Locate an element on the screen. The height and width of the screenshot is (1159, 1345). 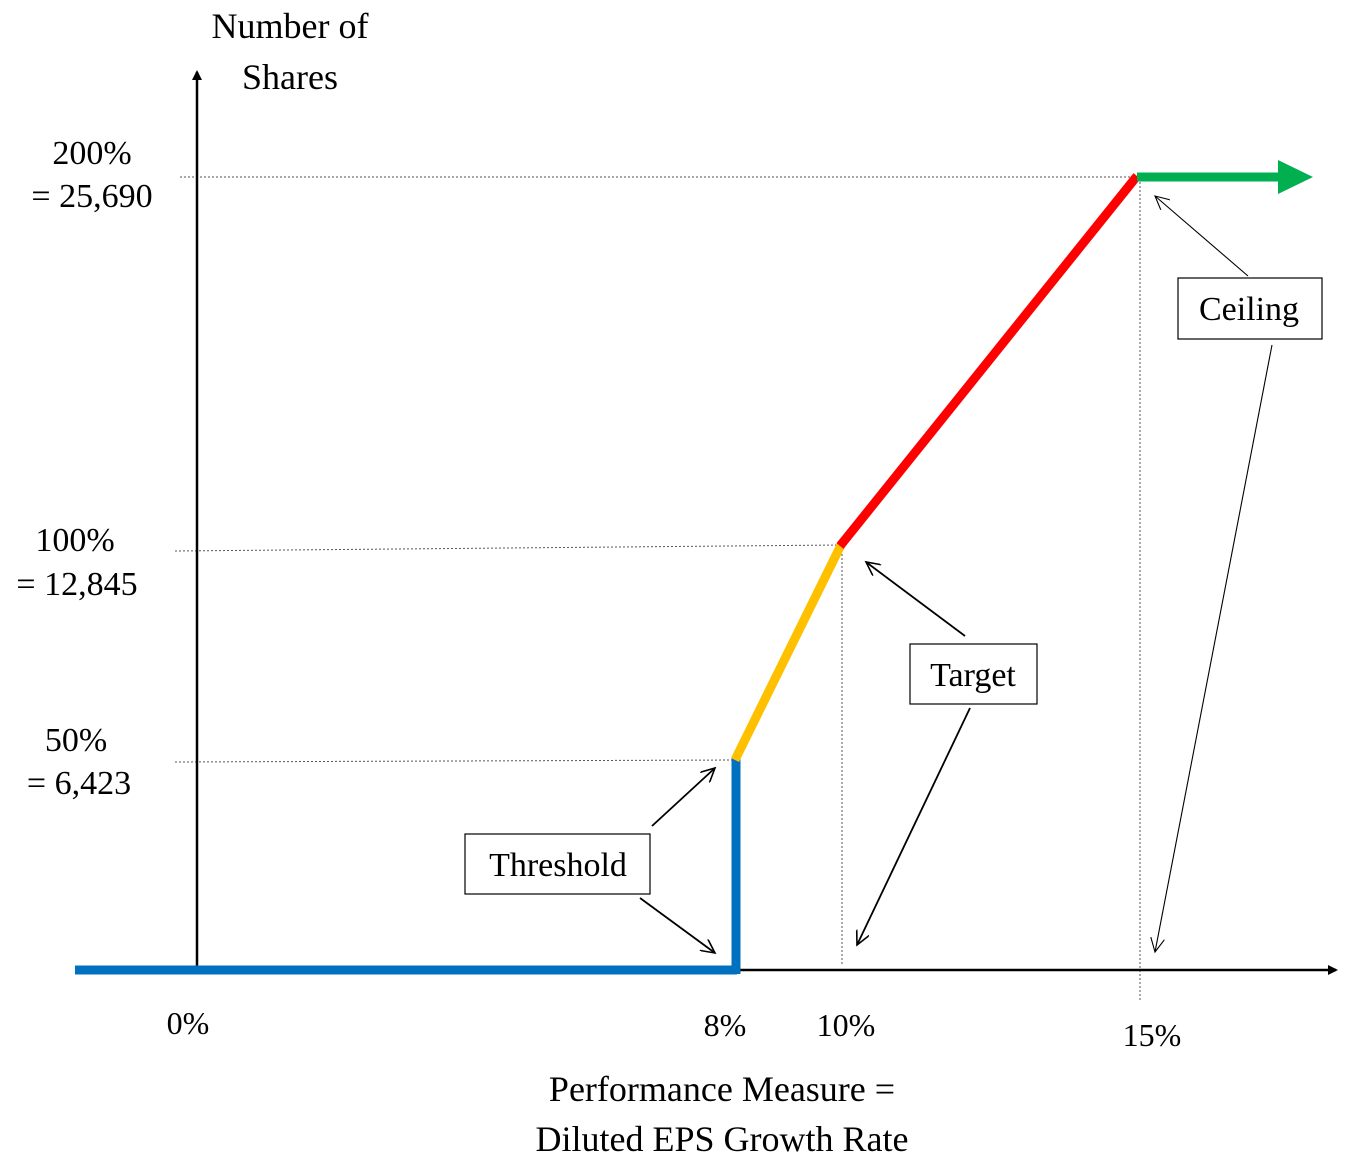
x-tick-label-0: 0% is located at coordinates (188, 1023).